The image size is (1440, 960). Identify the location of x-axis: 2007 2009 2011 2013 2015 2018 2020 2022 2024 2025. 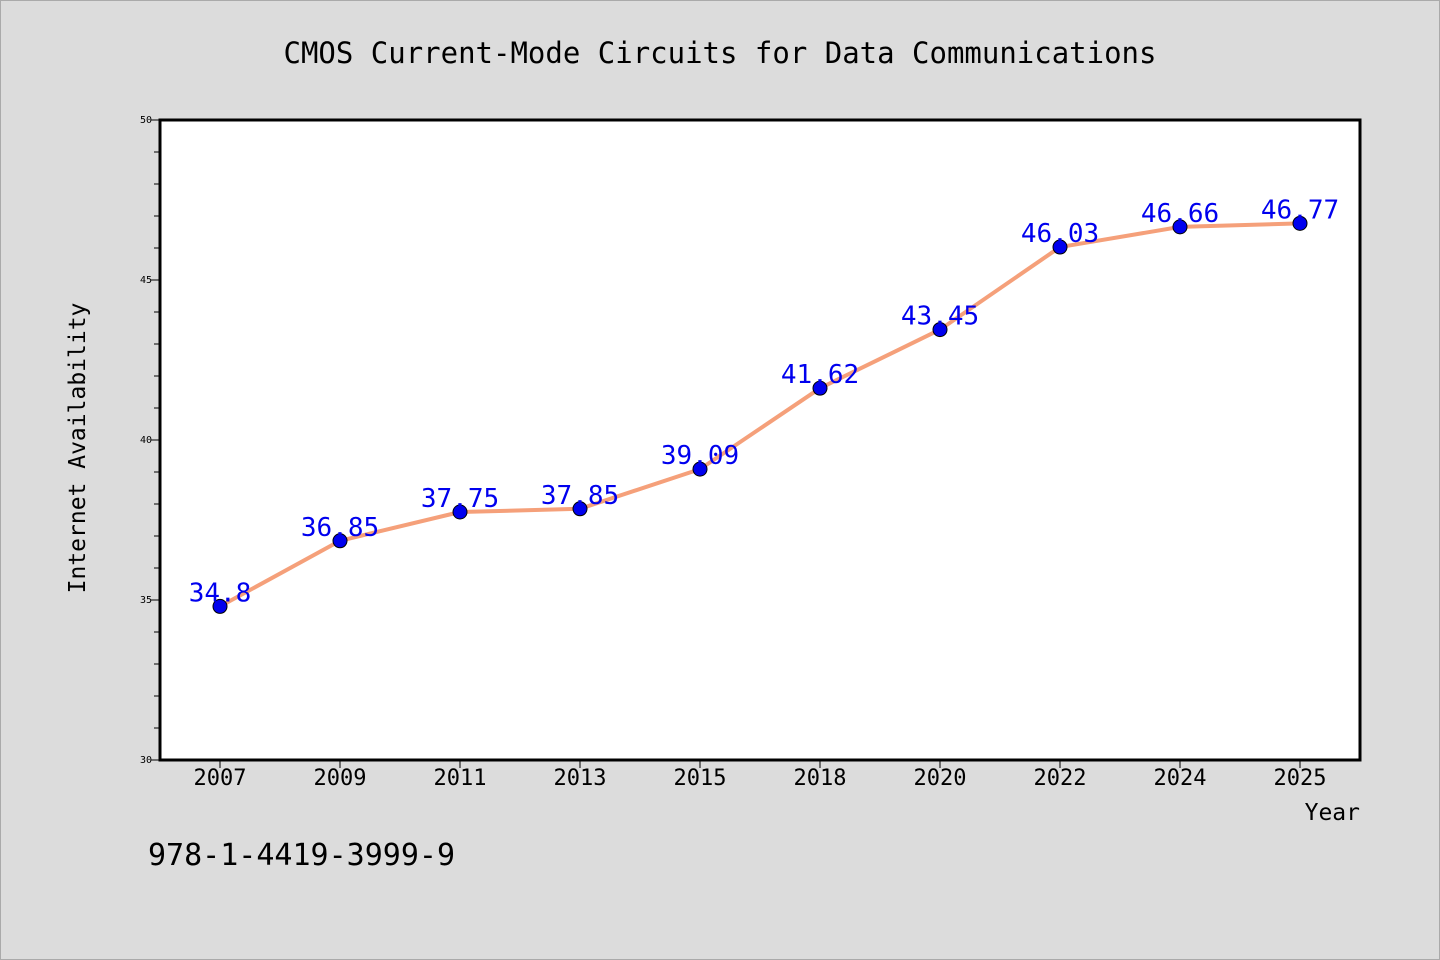
(760, 775).